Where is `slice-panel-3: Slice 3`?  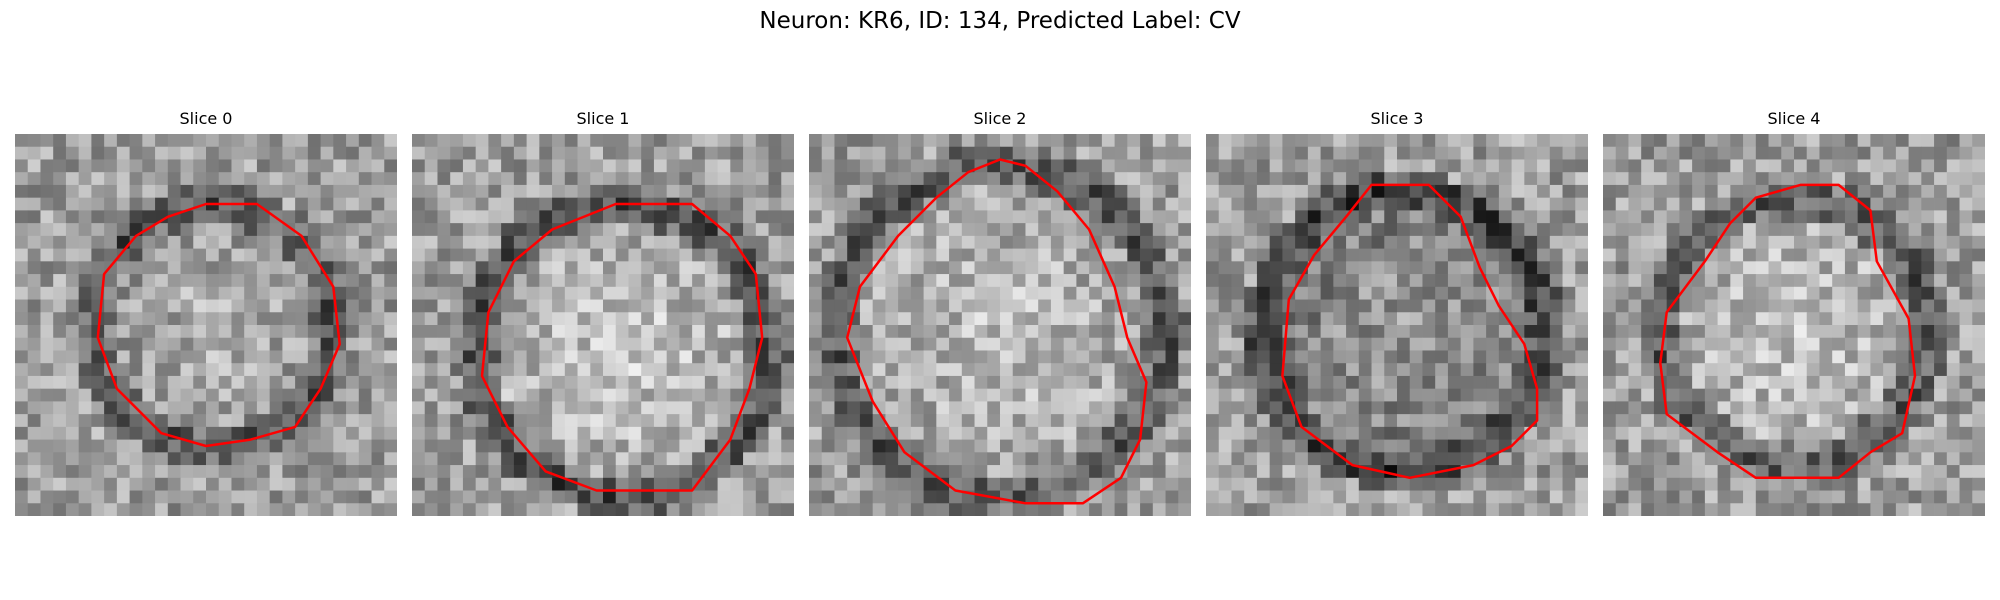 slice-panel-3: Slice 3 is located at coordinates (1397, 312).